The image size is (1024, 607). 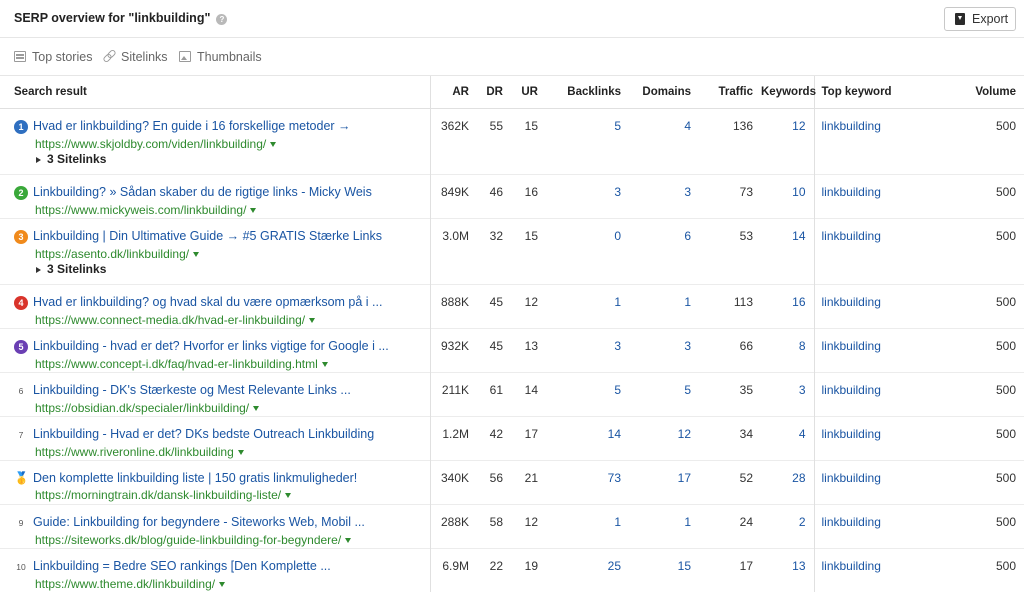 I want to click on result-url: https://www.mickyweis.com/linkbuilding/, so click(x=227, y=210).